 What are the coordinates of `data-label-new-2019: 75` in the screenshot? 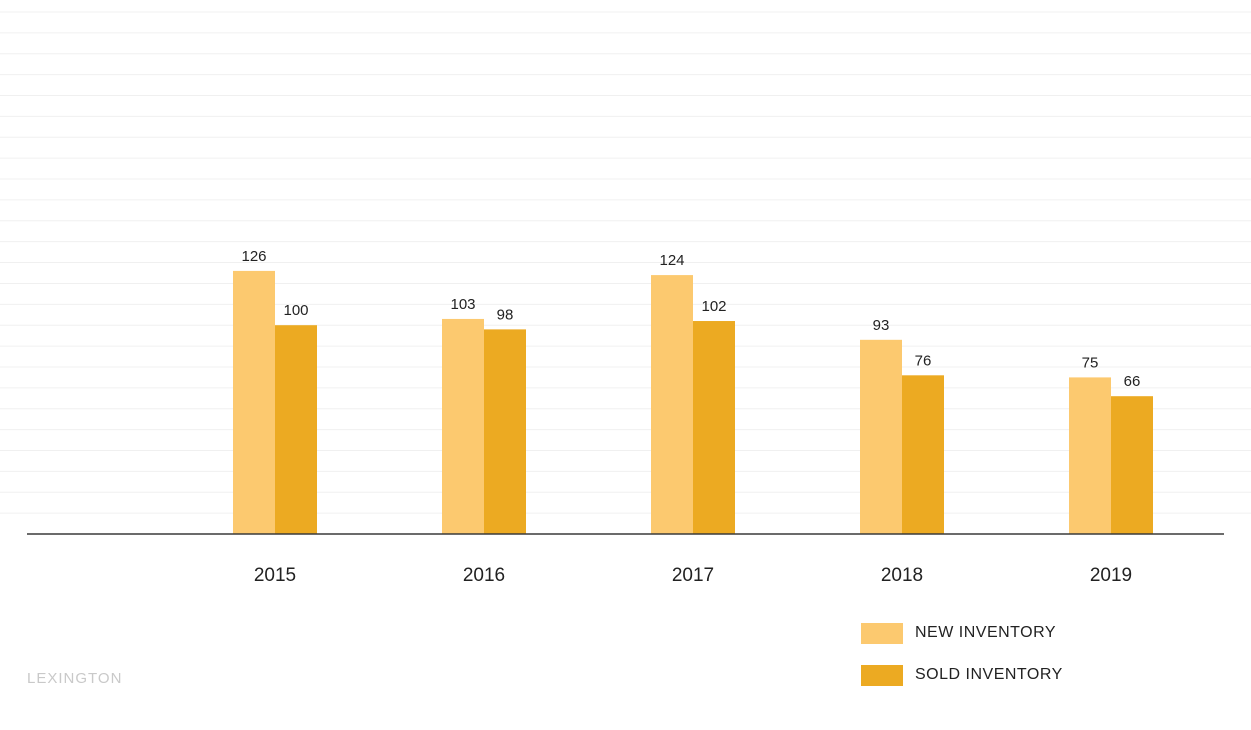 It's located at (1090, 362).